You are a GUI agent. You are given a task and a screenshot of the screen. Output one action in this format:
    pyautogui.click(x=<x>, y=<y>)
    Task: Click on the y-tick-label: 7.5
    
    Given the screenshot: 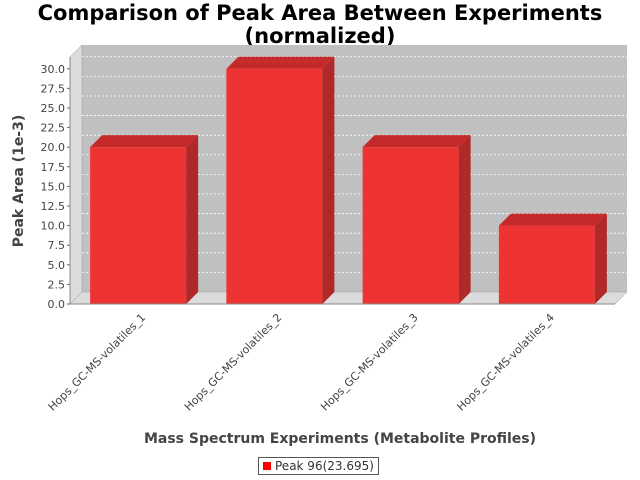 What is the action you would take?
    pyautogui.click(x=57, y=245)
    